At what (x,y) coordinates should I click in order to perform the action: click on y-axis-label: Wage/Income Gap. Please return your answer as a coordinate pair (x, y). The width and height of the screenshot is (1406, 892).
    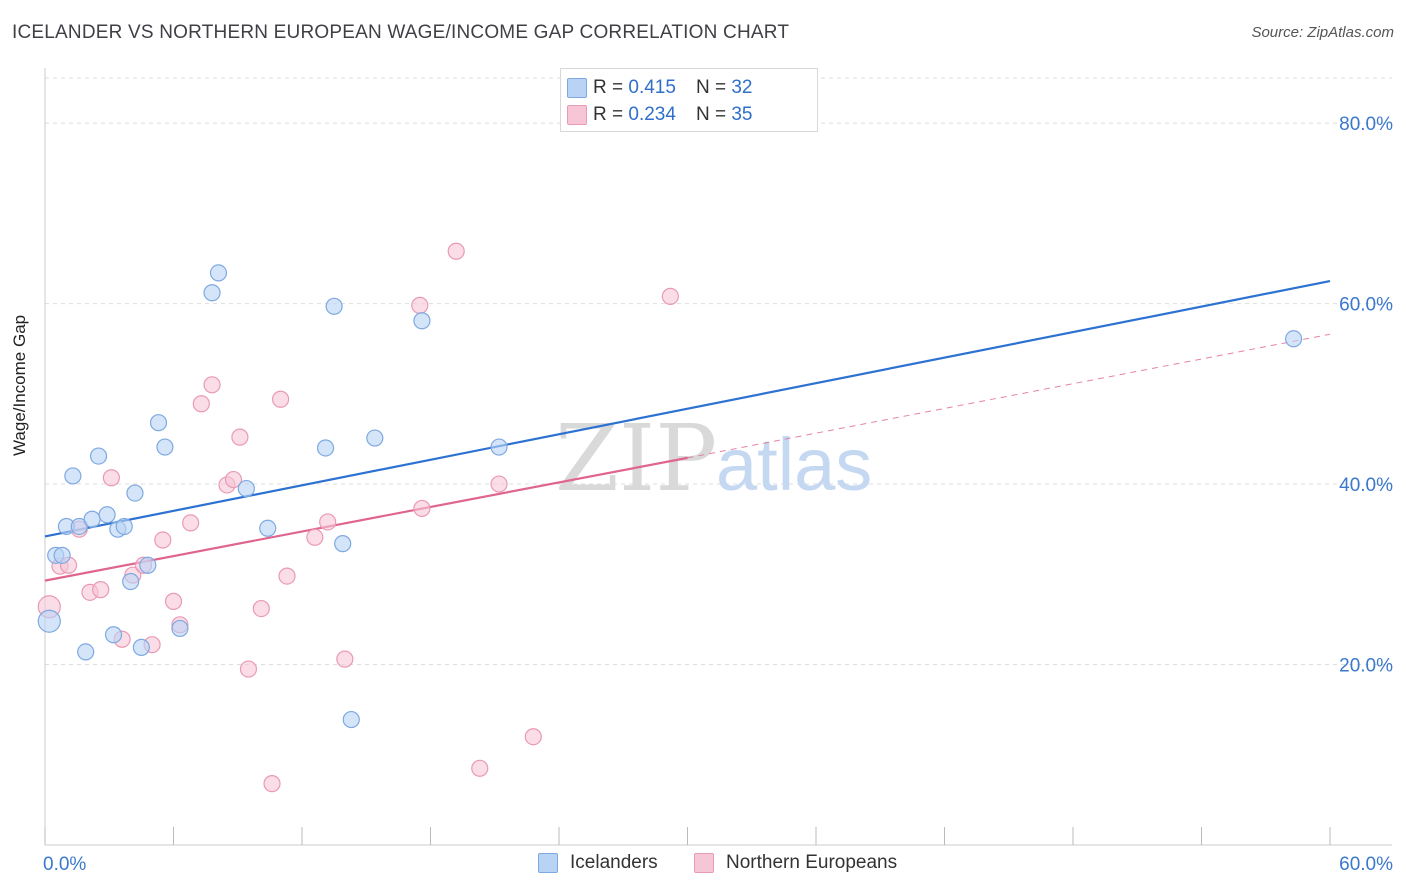
    Looking at the image, I should click on (19, 385).